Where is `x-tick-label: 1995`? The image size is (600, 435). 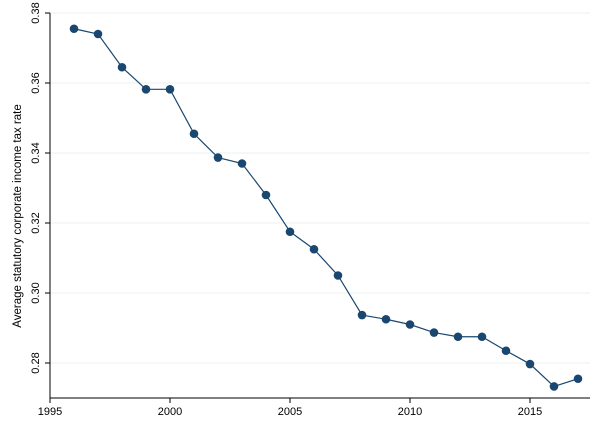
x-tick-label: 1995 is located at coordinates (50, 412).